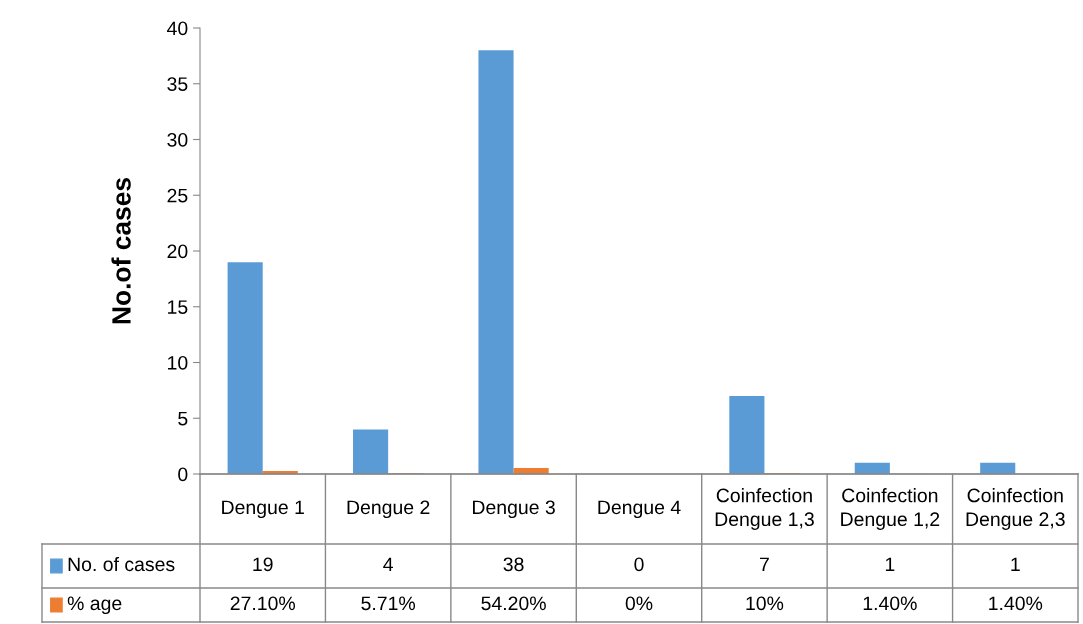  I want to click on x-tick-label: Coinfection Dengue 2,3, so click(1015, 509).